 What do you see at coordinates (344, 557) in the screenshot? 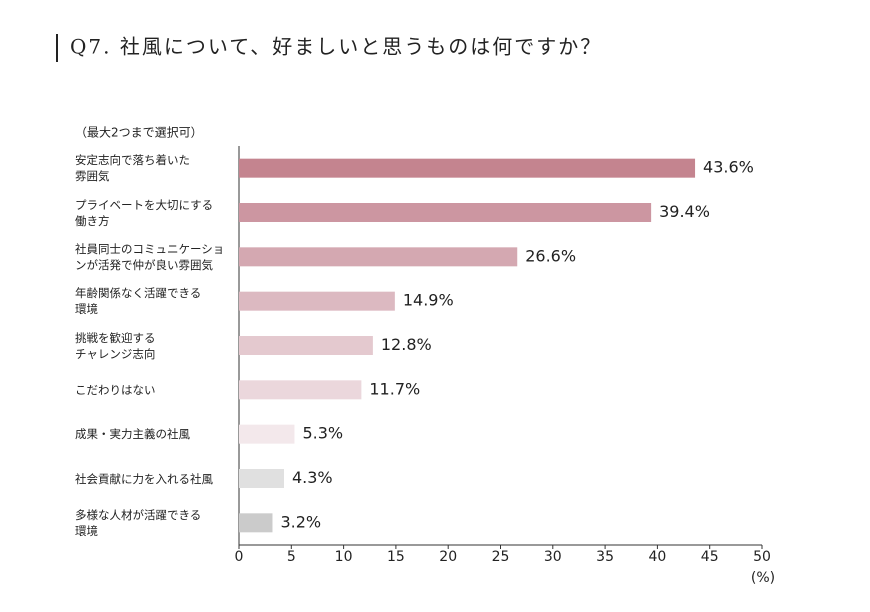
I see `x-tick-label: 10` at bounding box center [344, 557].